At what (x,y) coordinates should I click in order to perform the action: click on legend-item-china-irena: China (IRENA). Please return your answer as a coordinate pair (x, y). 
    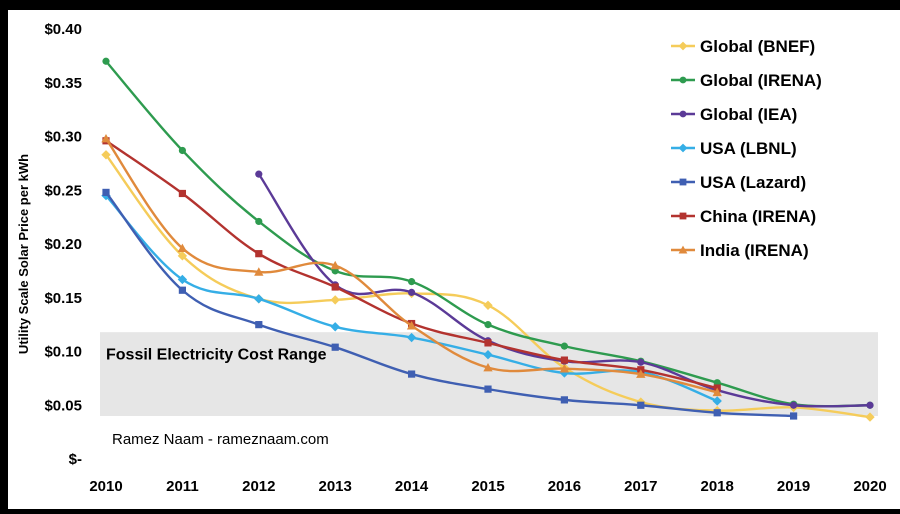
    Looking at the image, I should click on (743, 216).